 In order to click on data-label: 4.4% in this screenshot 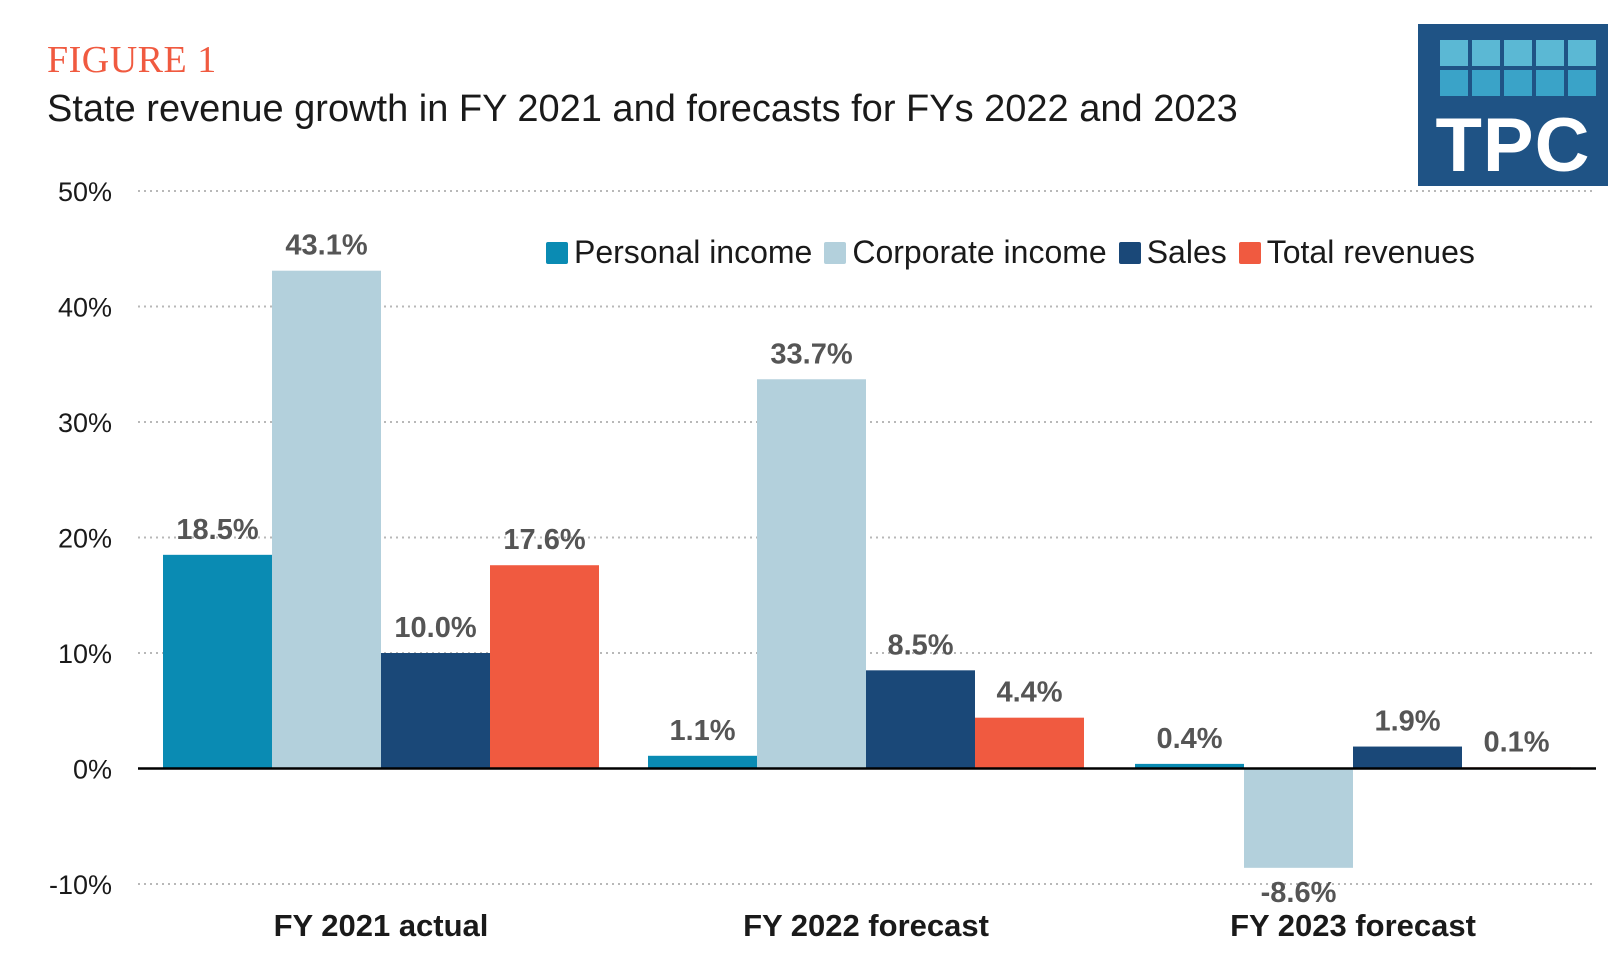, I will do `click(1029, 693)`.